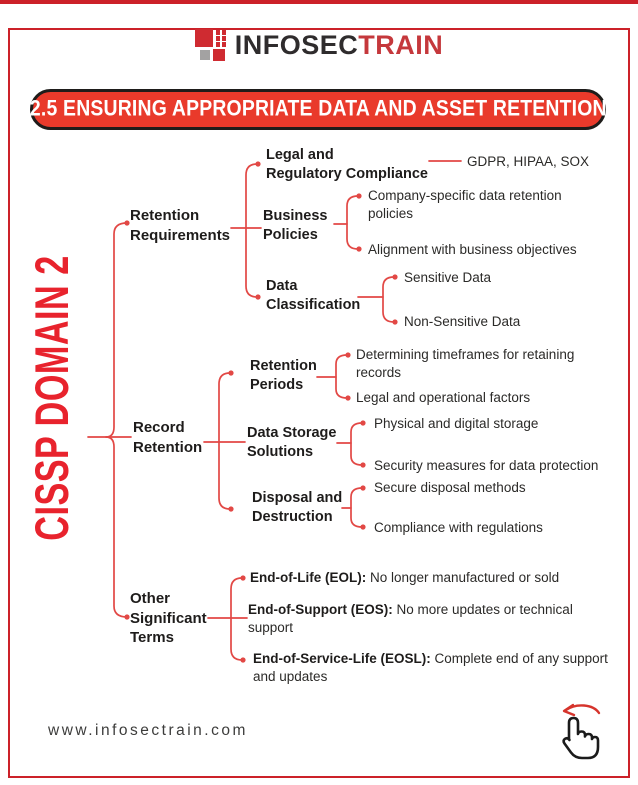 The height and width of the screenshot is (785, 638). What do you see at coordinates (450, 487) in the screenshot?
I see `leaf-secure-disposal-methods: Secure disposal methods` at bounding box center [450, 487].